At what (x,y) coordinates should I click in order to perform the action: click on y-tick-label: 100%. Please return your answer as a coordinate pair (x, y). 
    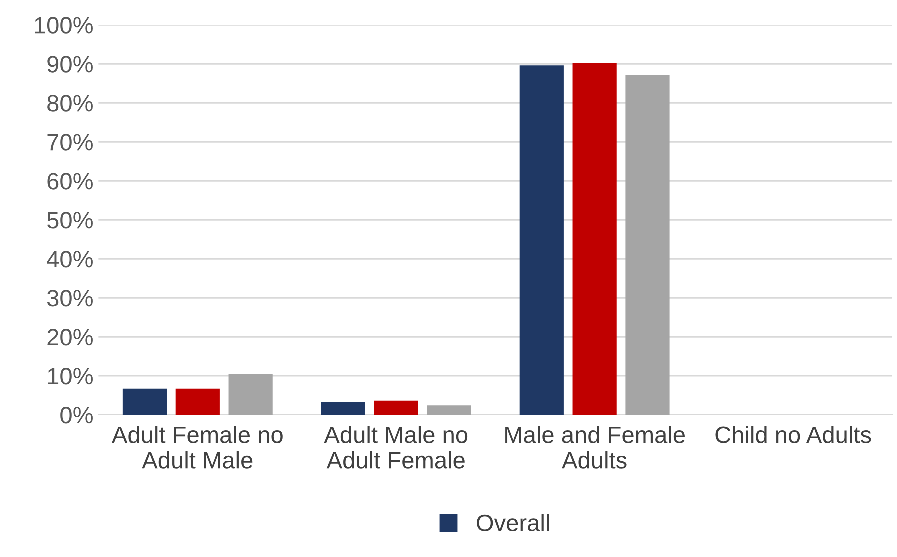
    Looking at the image, I should click on (64, 25).